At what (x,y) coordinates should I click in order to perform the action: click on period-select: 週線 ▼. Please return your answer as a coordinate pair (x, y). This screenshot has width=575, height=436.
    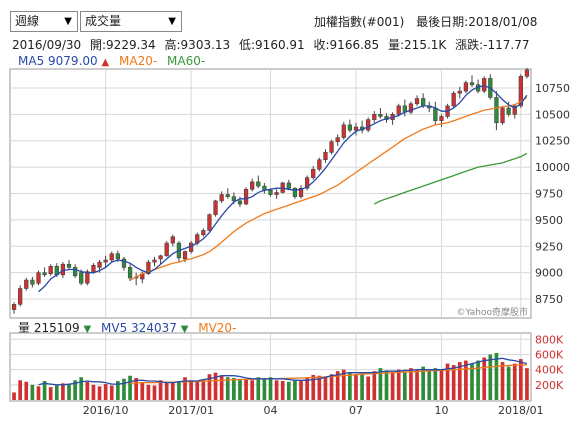
    Looking at the image, I should click on (44, 21).